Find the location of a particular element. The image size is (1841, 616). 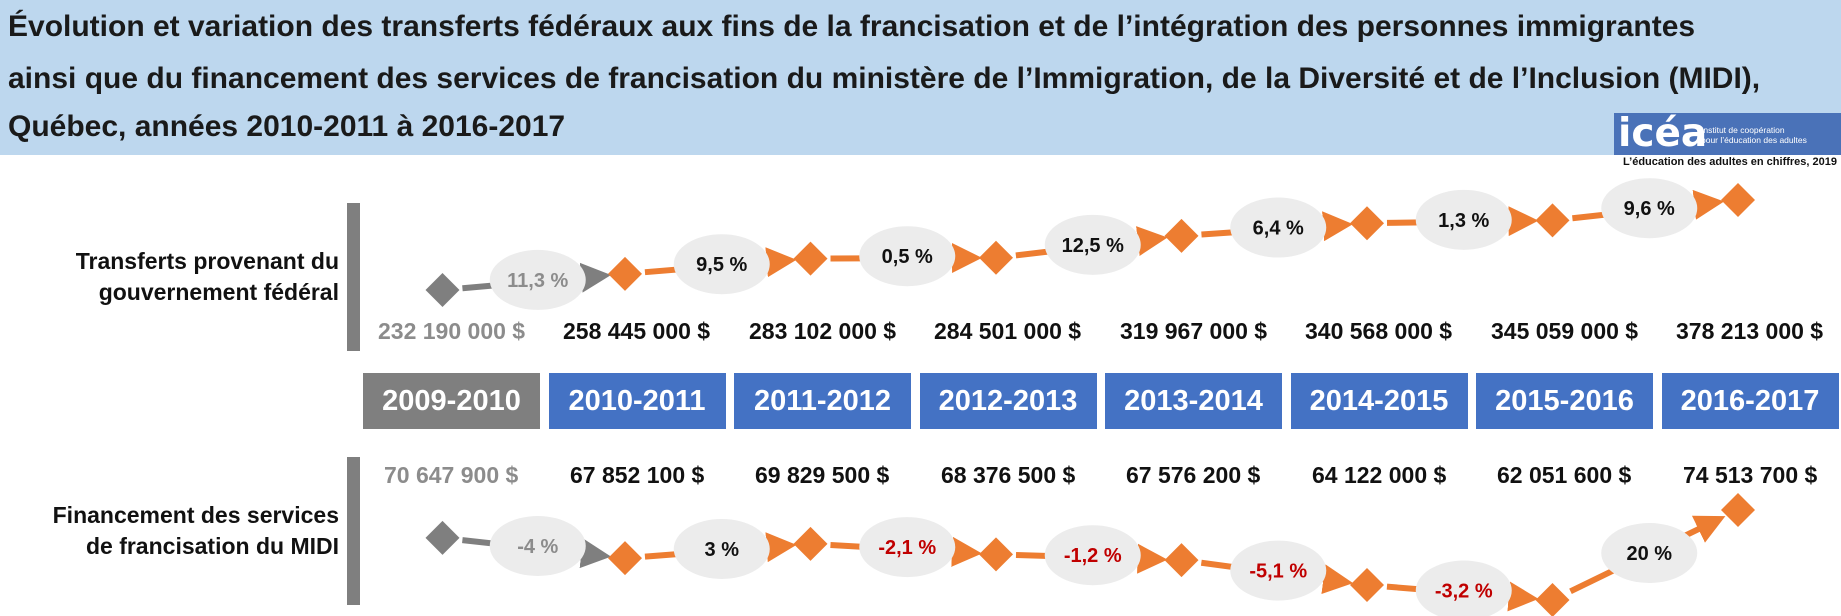

year-label-2011-2012: 2011-2012 is located at coordinates (822, 401).